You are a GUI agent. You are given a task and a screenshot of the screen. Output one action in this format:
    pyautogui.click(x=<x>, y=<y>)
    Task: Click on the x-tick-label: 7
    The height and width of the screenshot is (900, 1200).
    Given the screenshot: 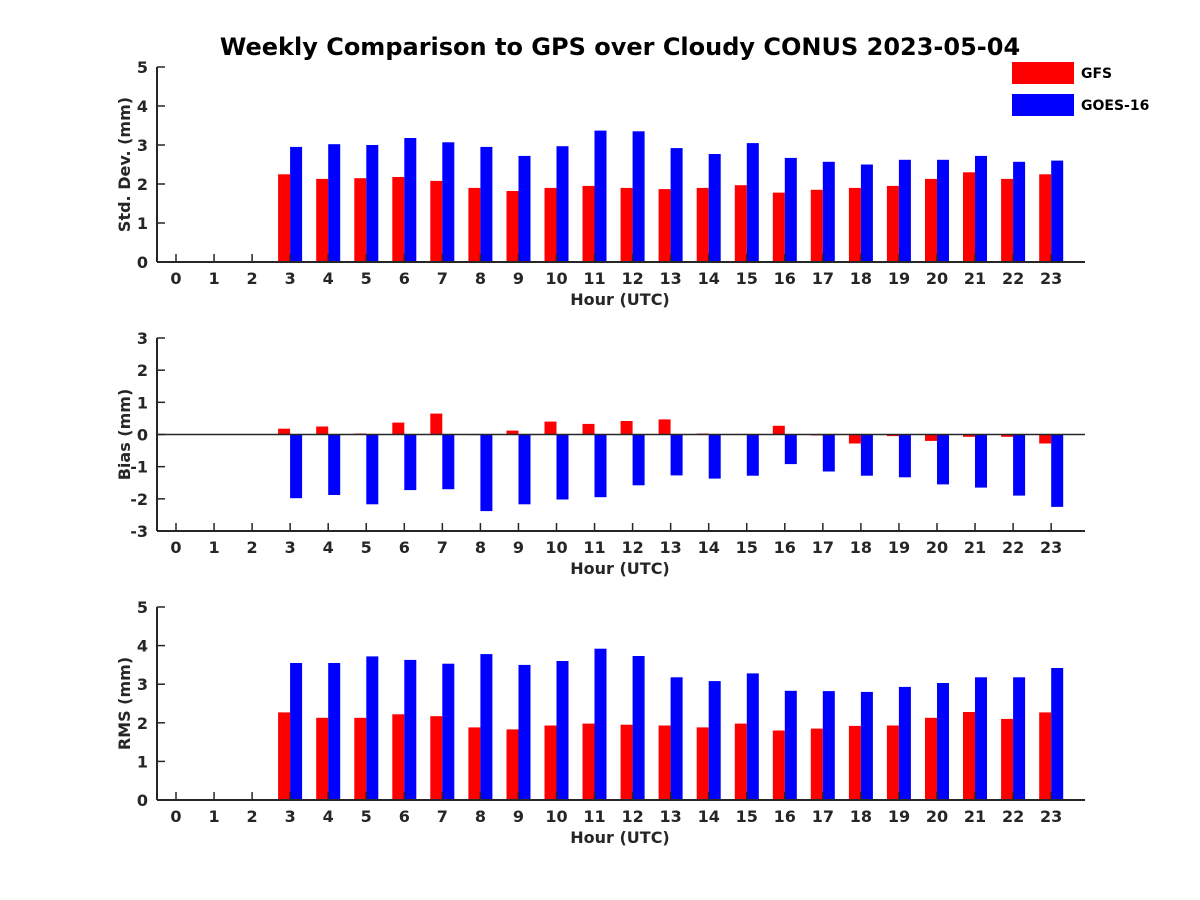 What is the action you would take?
    pyautogui.click(x=442, y=816)
    